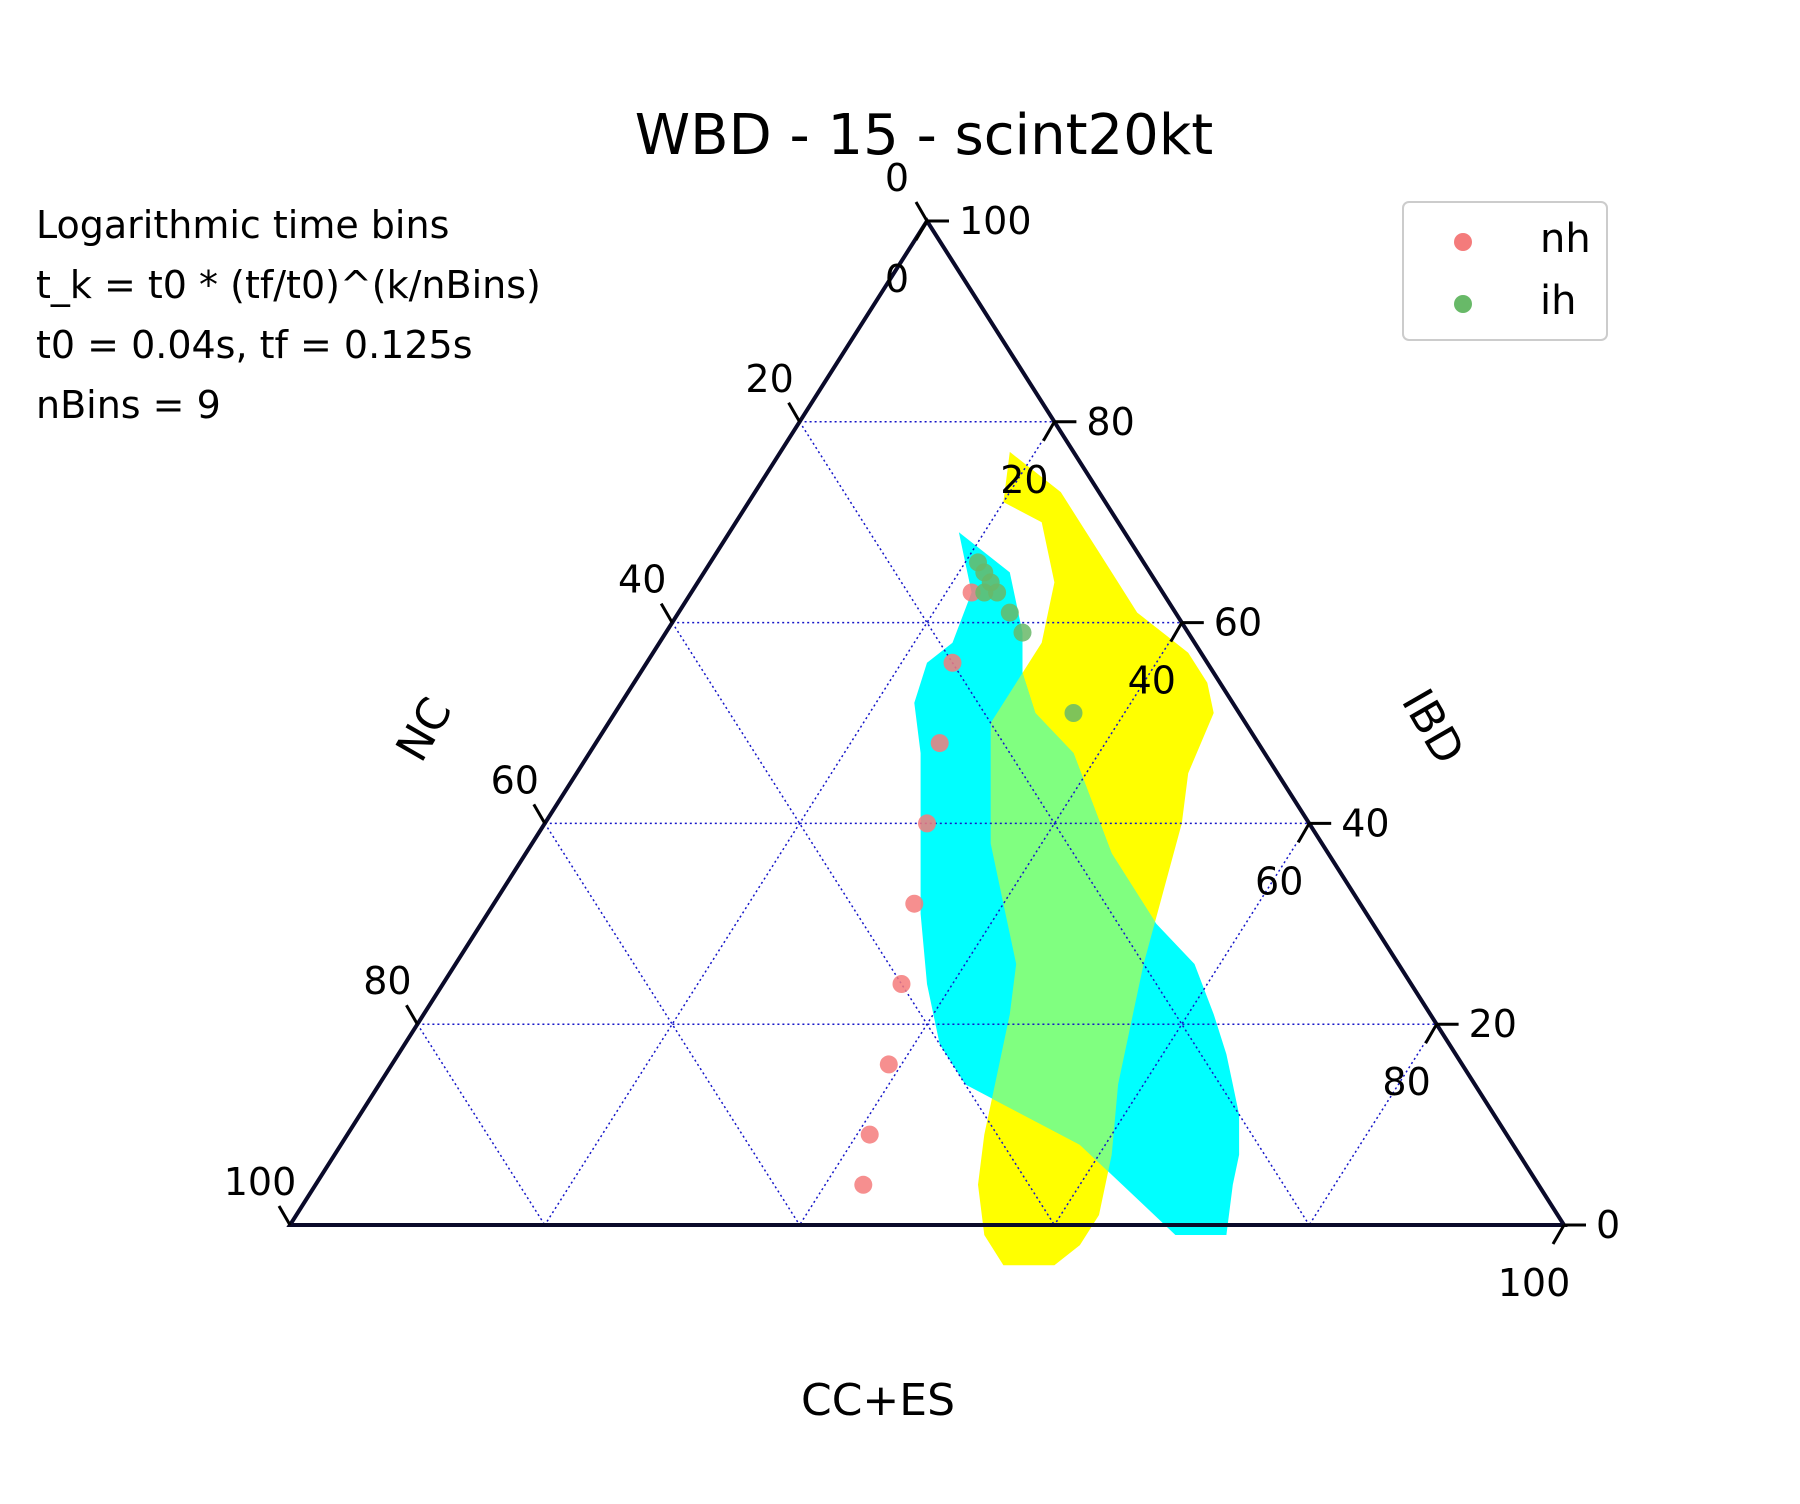 Image resolution: width=1800 pixels, height=1504 pixels. What do you see at coordinates (995, 221) in the screenshot?
I see `tick-label-ibd: 100` at bounding box center [995, 221].